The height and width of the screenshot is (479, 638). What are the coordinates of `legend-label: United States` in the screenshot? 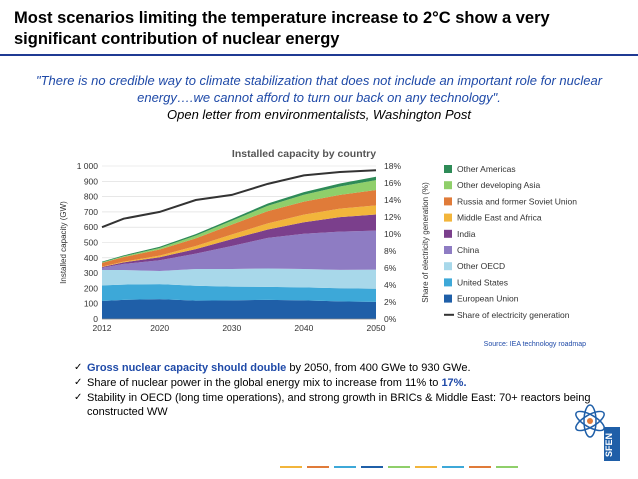 It's located at (482, 282).